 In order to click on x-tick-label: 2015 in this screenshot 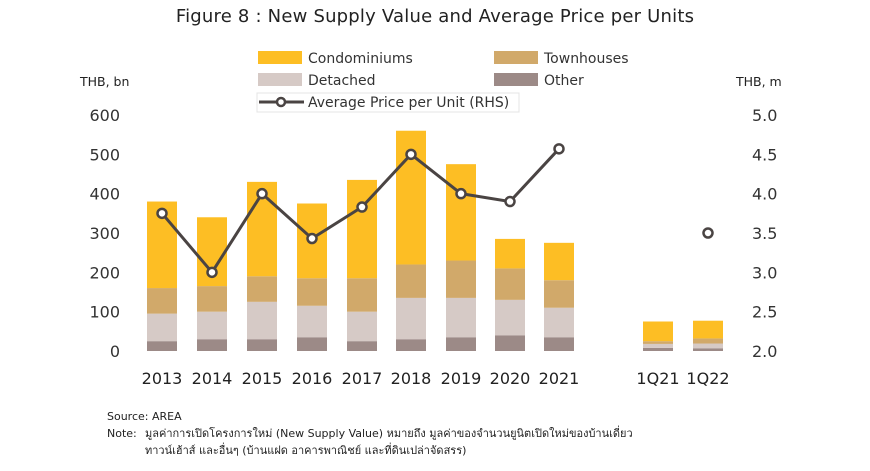, I will do `click(262, 378)`.